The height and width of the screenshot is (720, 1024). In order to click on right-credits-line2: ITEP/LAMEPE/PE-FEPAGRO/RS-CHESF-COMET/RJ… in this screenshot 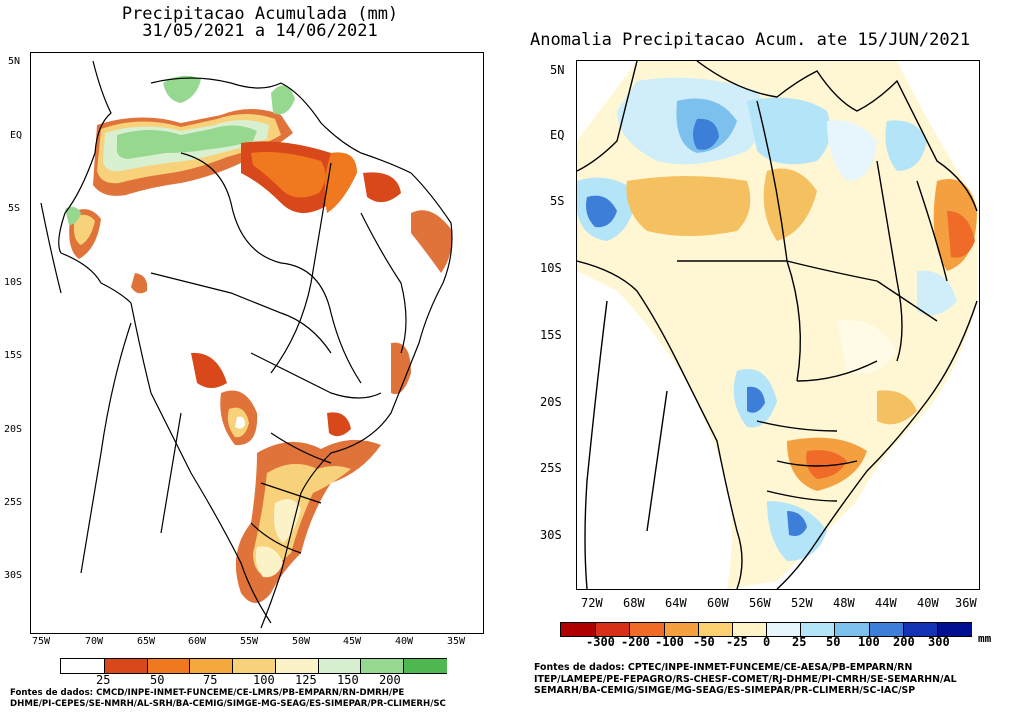, I will do `click(745, 679)`.